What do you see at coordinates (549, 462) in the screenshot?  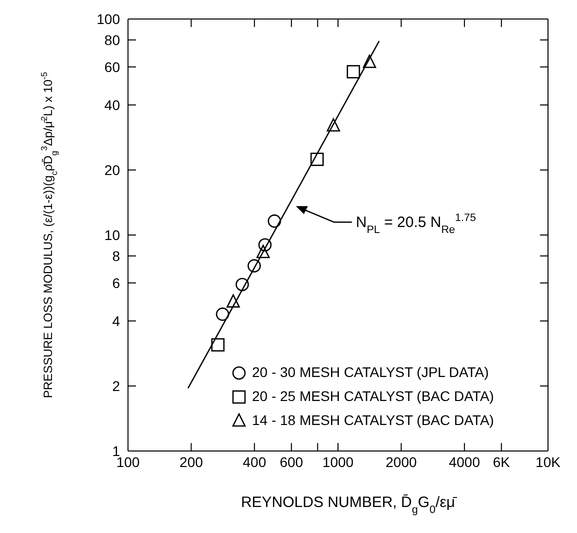 I see `x-tick-label: 10K` at bounding box center [549, 462].